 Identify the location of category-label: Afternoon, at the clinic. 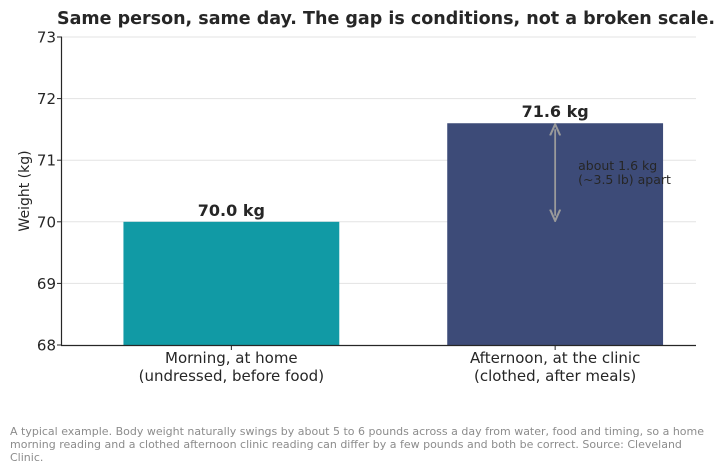
(555, 358).